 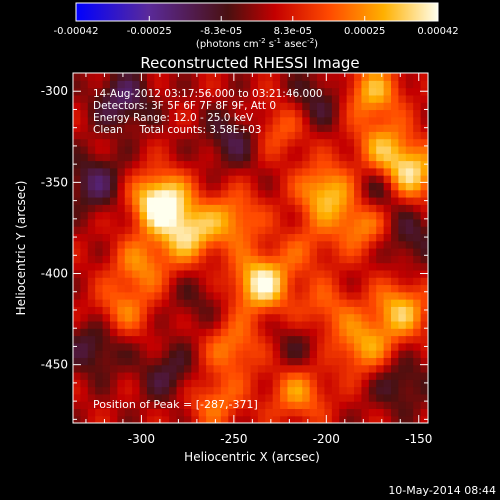 I want to click on y-tick-label: -450, so click(x=54, y=365).